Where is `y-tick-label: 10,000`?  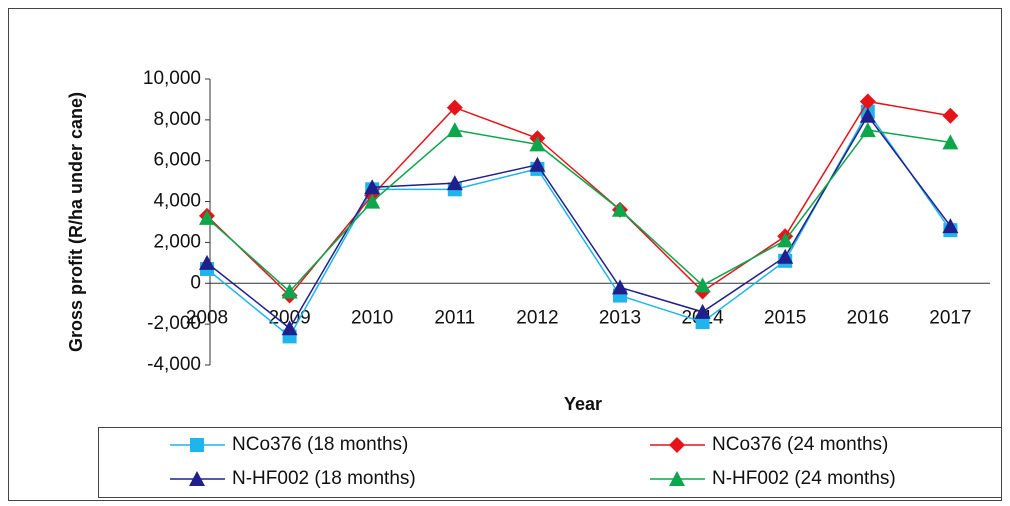
y-tick-label: 10,000 is located at coordinates (172, 78).